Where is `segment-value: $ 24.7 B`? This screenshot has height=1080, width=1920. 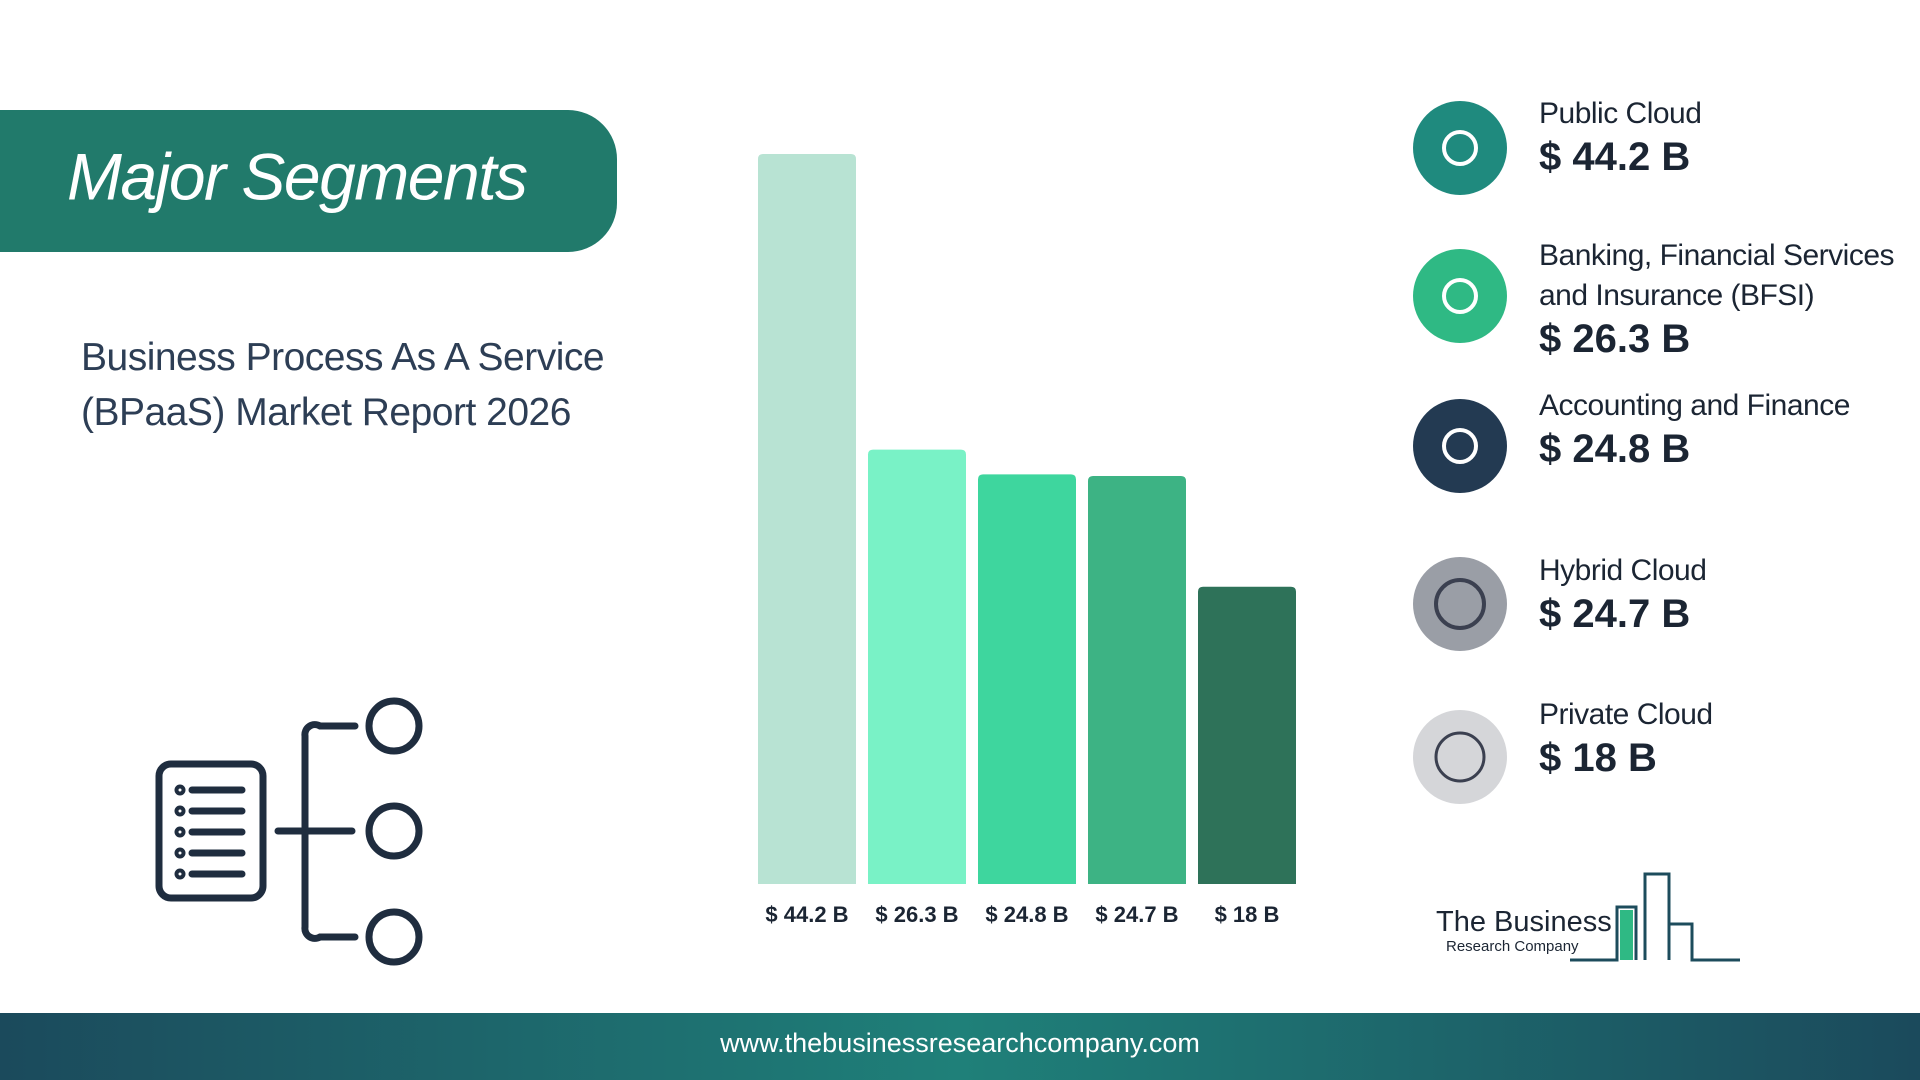
segment-value: $ 24.7 B is located at coordinates (1615, 614).